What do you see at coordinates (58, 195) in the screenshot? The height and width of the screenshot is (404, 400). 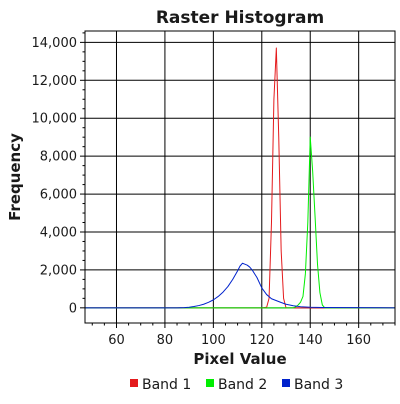 I see `y-tick-label: 6,000` at bounding box center [58, 195].